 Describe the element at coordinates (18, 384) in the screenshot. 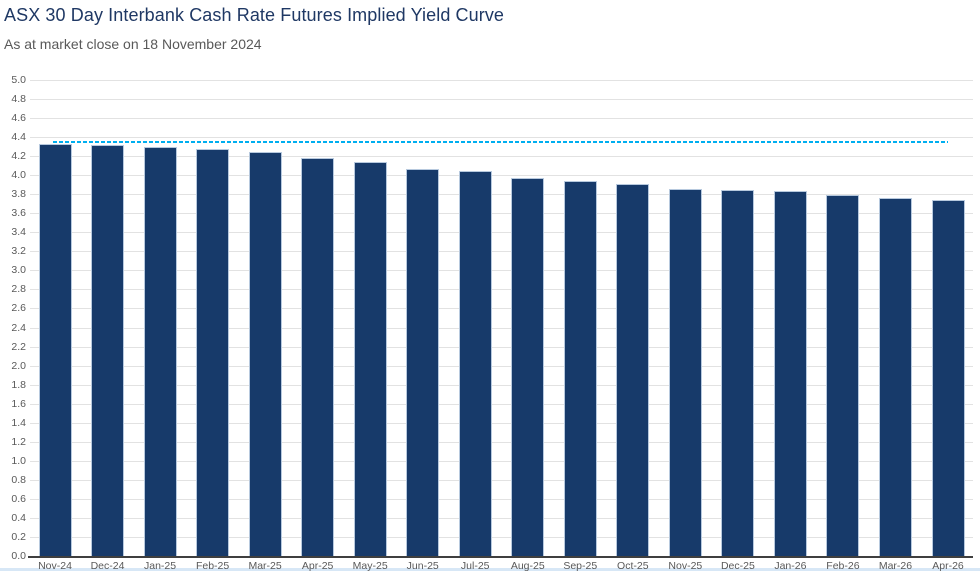

I see `y-axis-tick-label: 1.8` at that location.